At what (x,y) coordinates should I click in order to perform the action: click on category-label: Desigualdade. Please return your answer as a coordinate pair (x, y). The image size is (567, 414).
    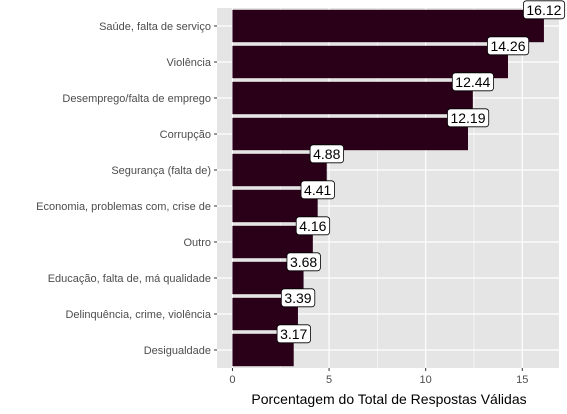
    Looking at the image, I should click on (177, 351).